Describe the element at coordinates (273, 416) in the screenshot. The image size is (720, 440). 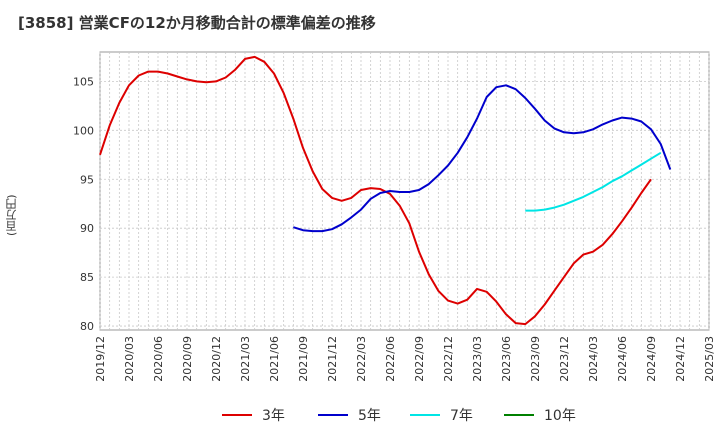
I see `legend-label-3y: 3年` at that location.